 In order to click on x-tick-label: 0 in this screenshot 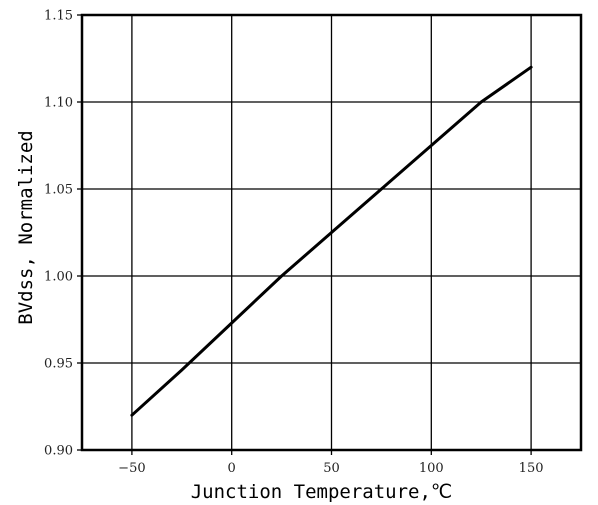, I will do `click(232, 468)`.